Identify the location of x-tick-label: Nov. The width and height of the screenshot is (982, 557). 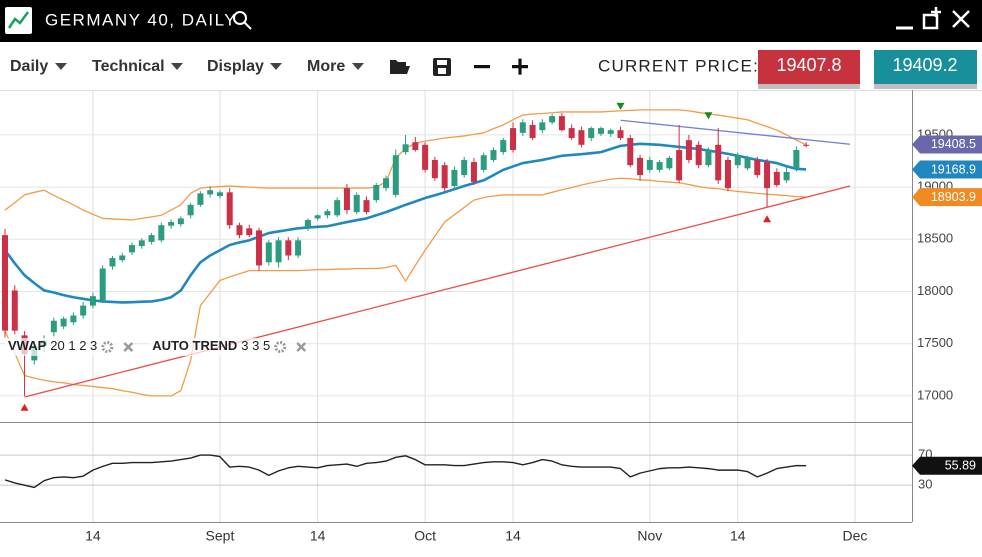
(649, 536).